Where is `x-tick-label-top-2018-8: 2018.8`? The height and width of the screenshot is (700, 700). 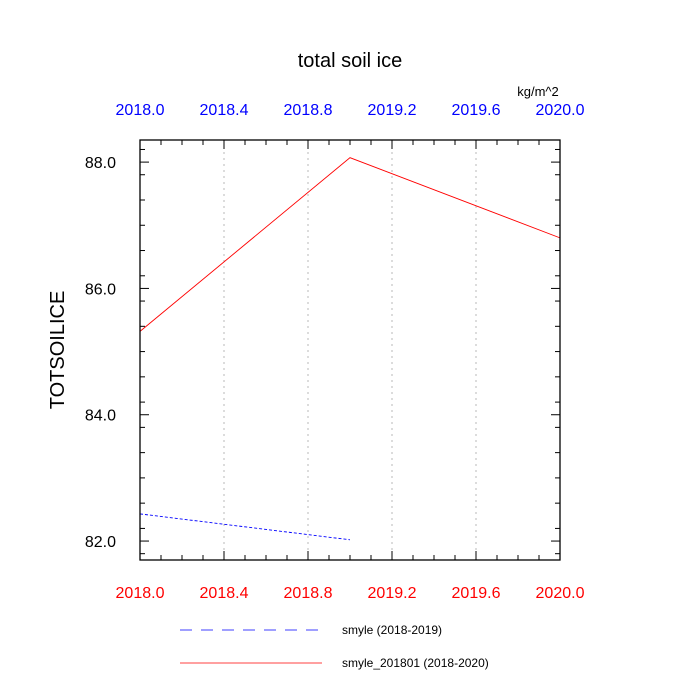
x-tick-label-top-2018-8: 2018.8 is located at coordinates (308, 110).